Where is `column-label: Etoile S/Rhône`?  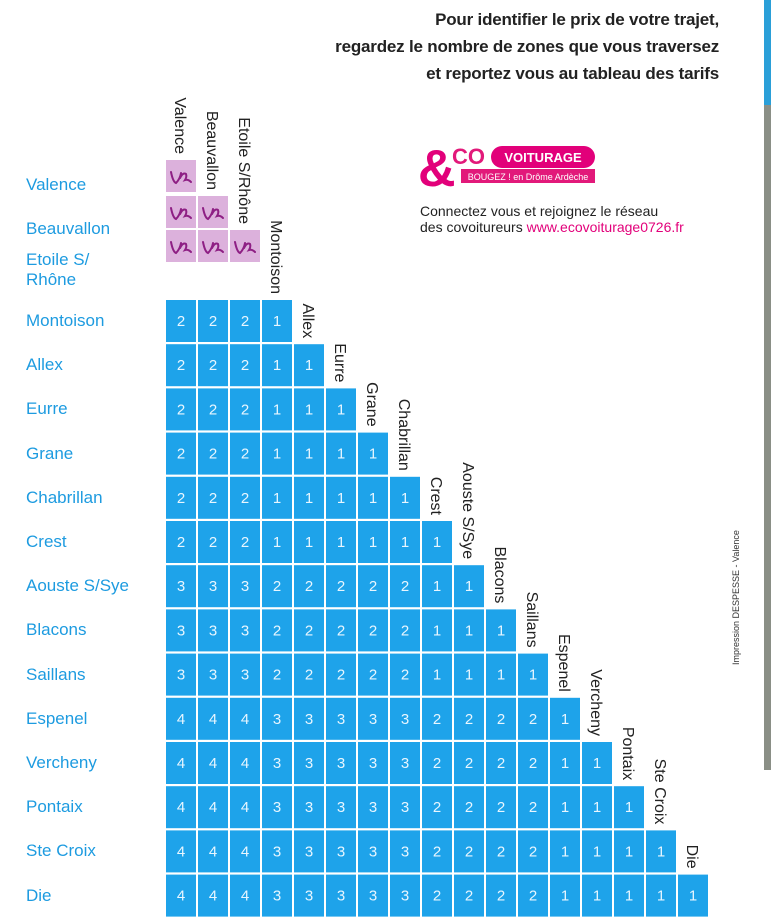
column-label: Etoile S/Rhône is located at coordinates (243, 170).